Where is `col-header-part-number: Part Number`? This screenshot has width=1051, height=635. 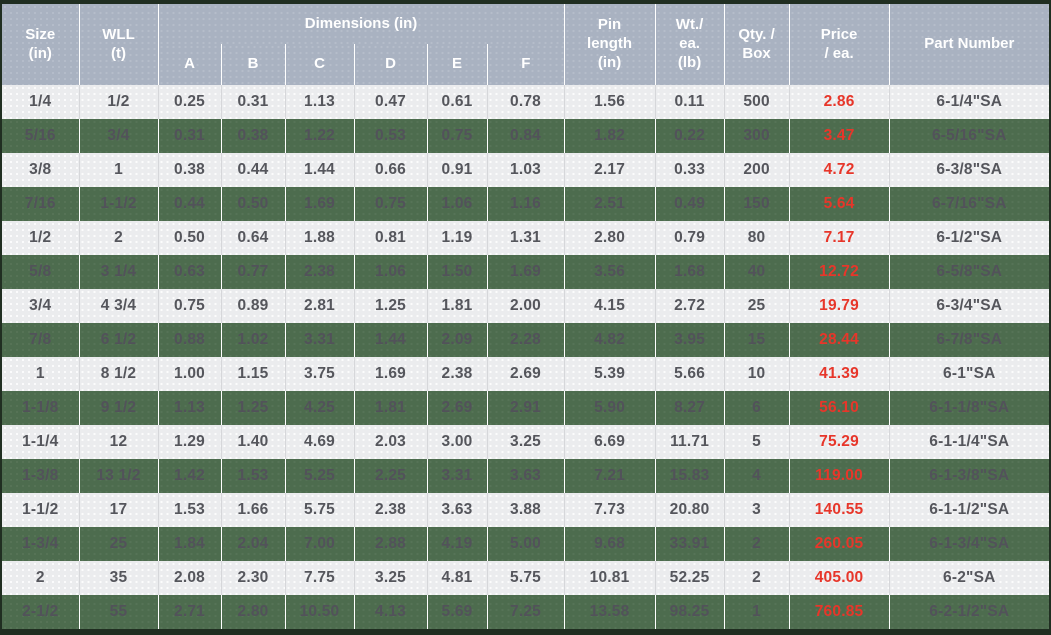
col-header-part-number: Part Number is located at coordinates (969, 44).